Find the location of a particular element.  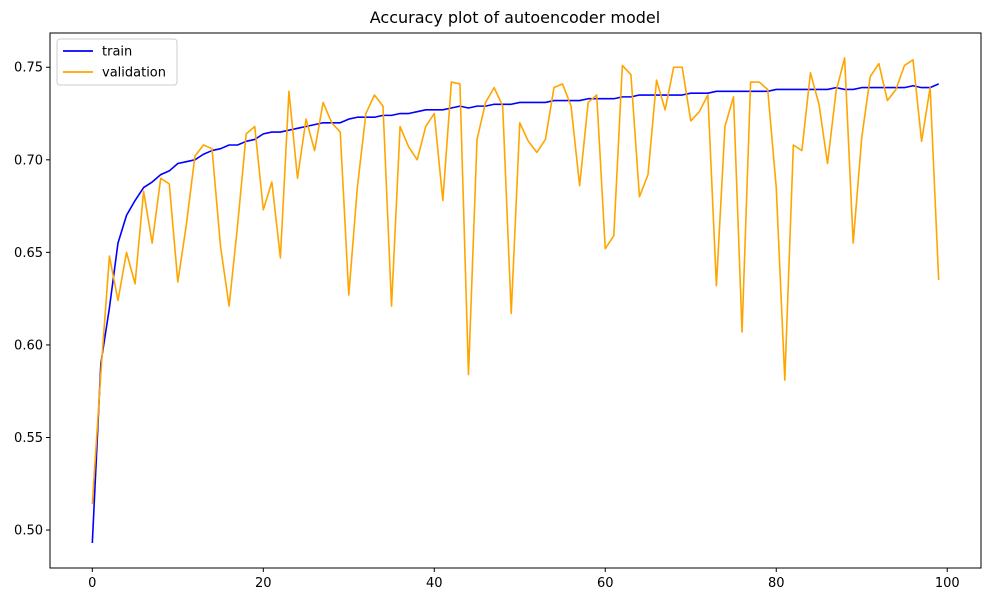

legend: train validation is located at coordinates (117, 62).